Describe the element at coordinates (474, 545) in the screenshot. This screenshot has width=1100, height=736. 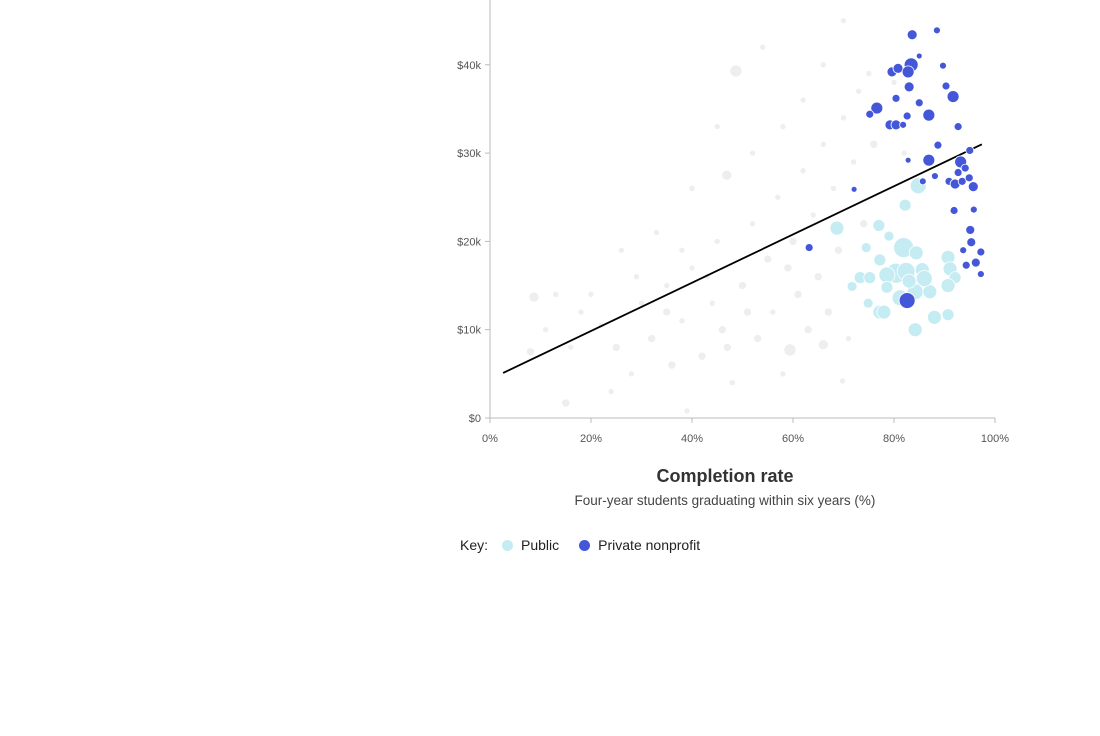
I see `legend-title: Key:` at that location.